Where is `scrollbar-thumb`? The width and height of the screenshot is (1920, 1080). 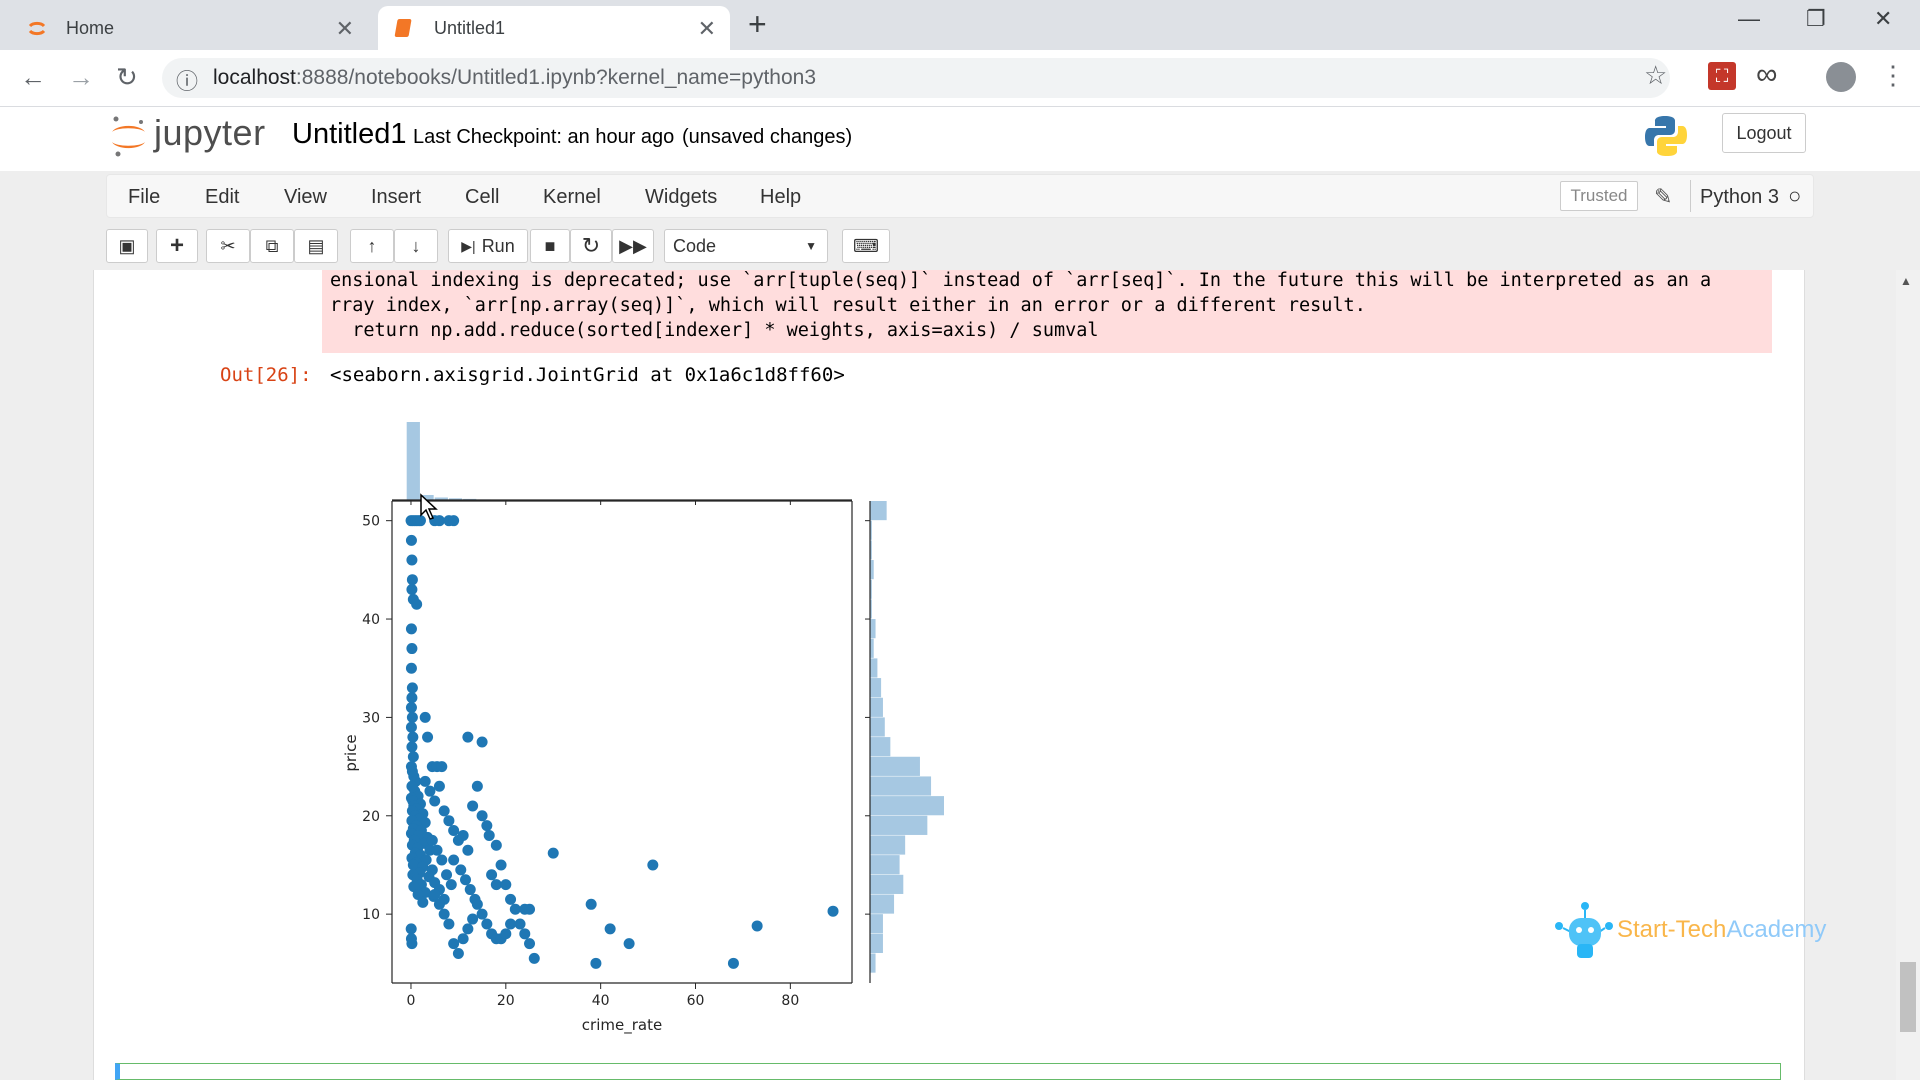 scrollbar-thumb is located at coordinates (1908, 997).